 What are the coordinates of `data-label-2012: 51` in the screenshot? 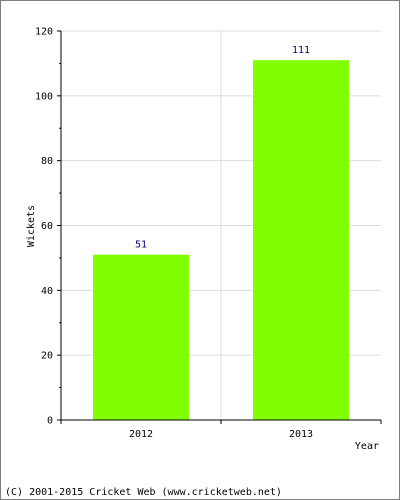 It's located at (141, 245).